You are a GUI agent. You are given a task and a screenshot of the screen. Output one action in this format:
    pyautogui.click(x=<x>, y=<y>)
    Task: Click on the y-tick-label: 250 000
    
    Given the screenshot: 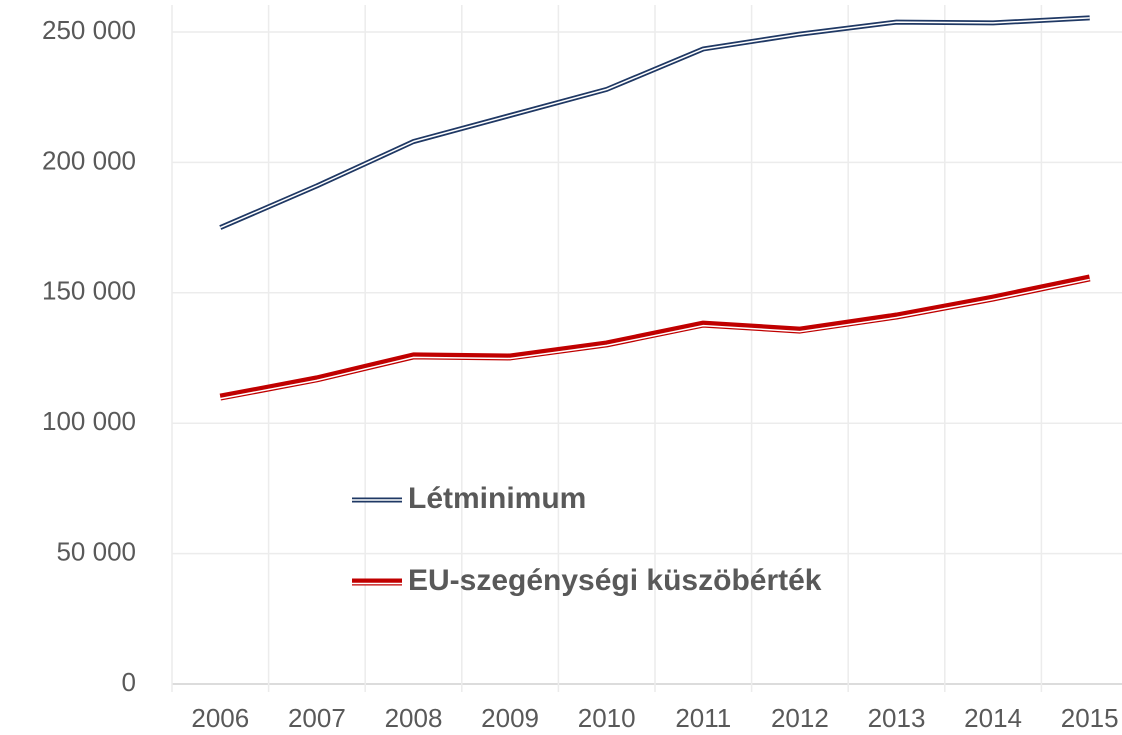 What is the action you would take?
    pyautogui.click(x=89, y=30)
    